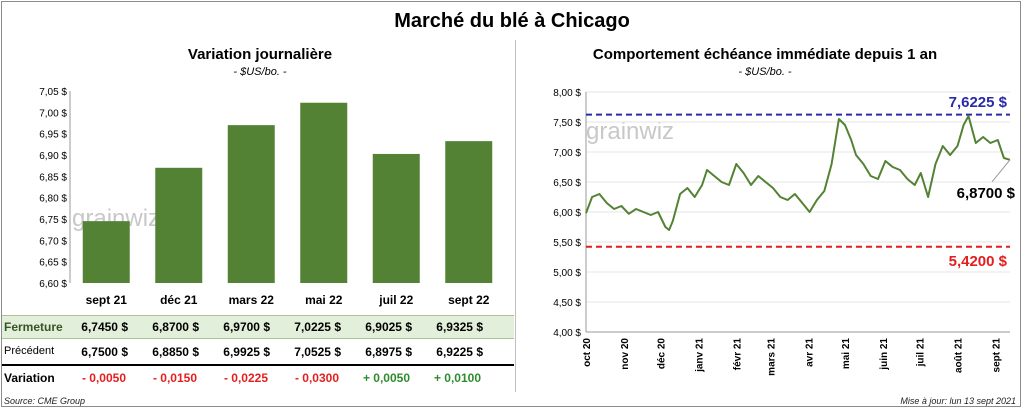  I want to click on bar-chart-subtitle: - $US/bo. -, so click(260, 72).